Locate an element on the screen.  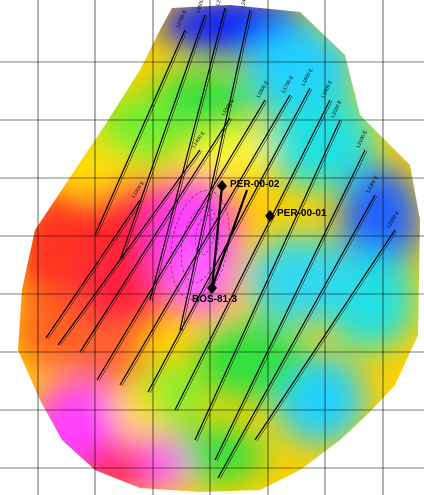
seismic-line-label: L2400 E is located at coordinates (245, 4).